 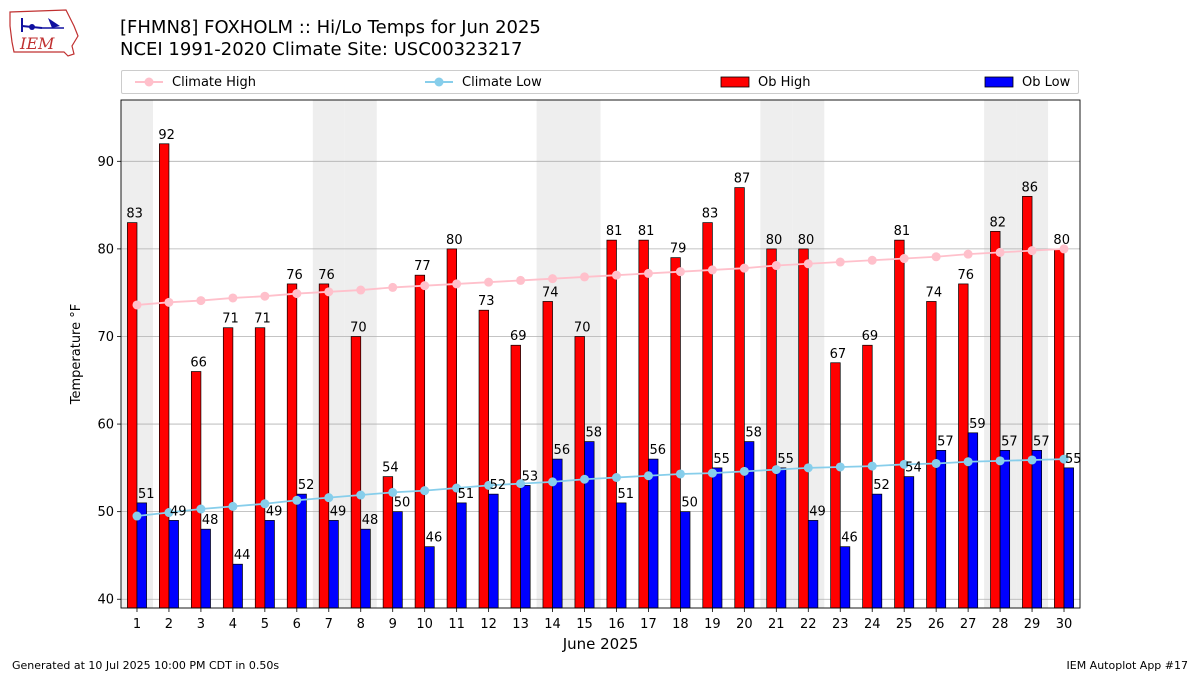 I want to click on x-axis-label: June 2025, so click(x=600, y=644).